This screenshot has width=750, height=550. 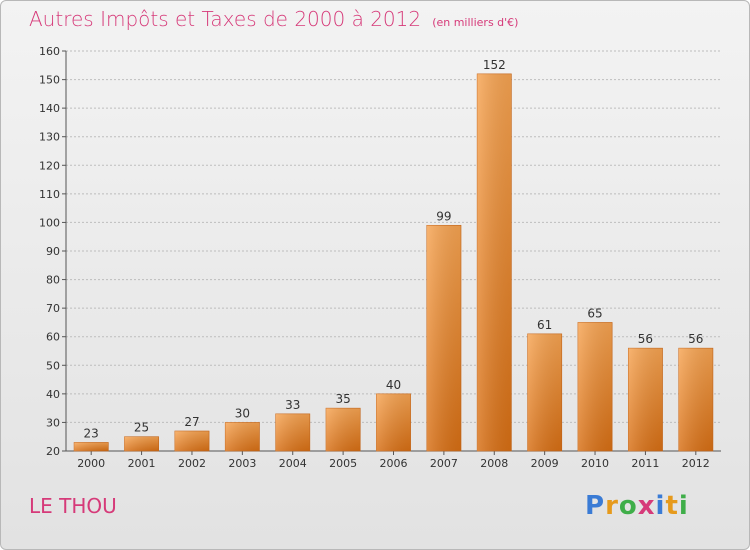 What do you see at coordinates (192, 441) in the screenshot?
I see `bar-shade-2002` at bounding box center [192, 441].